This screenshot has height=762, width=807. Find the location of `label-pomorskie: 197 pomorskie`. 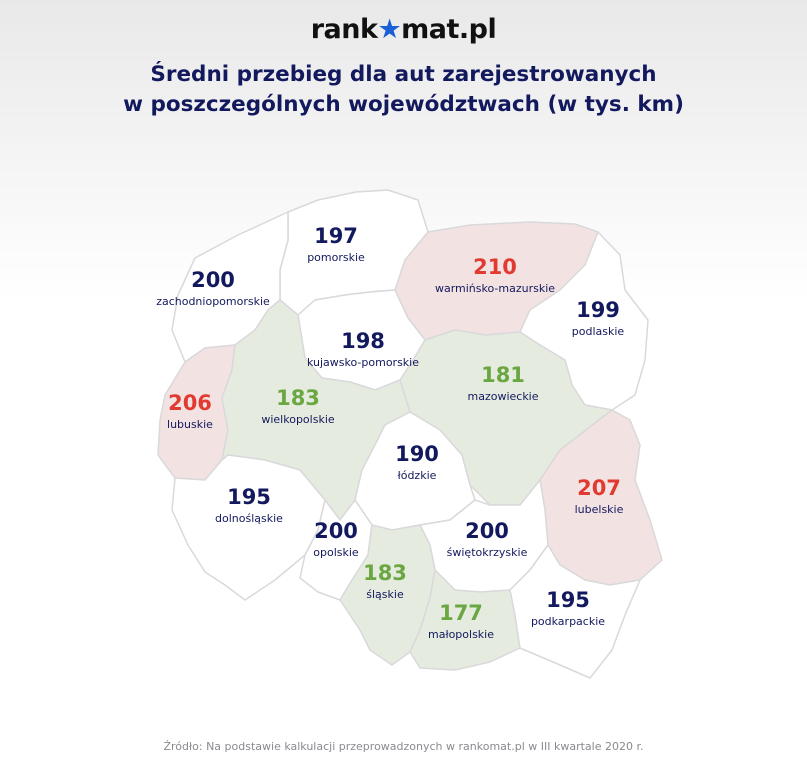

label-pomorskie: 197 pomorskie is located at coordinates (336, 244).